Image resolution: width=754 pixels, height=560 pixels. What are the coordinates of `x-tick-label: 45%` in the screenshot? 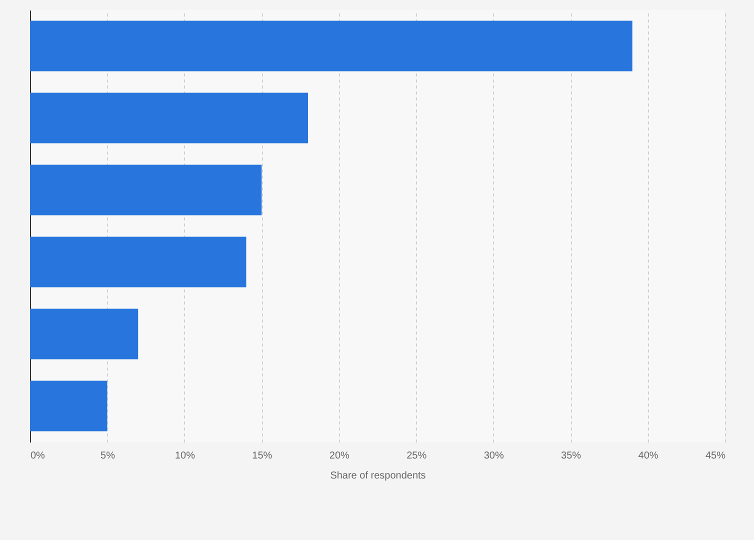 It's located at (715, 456).